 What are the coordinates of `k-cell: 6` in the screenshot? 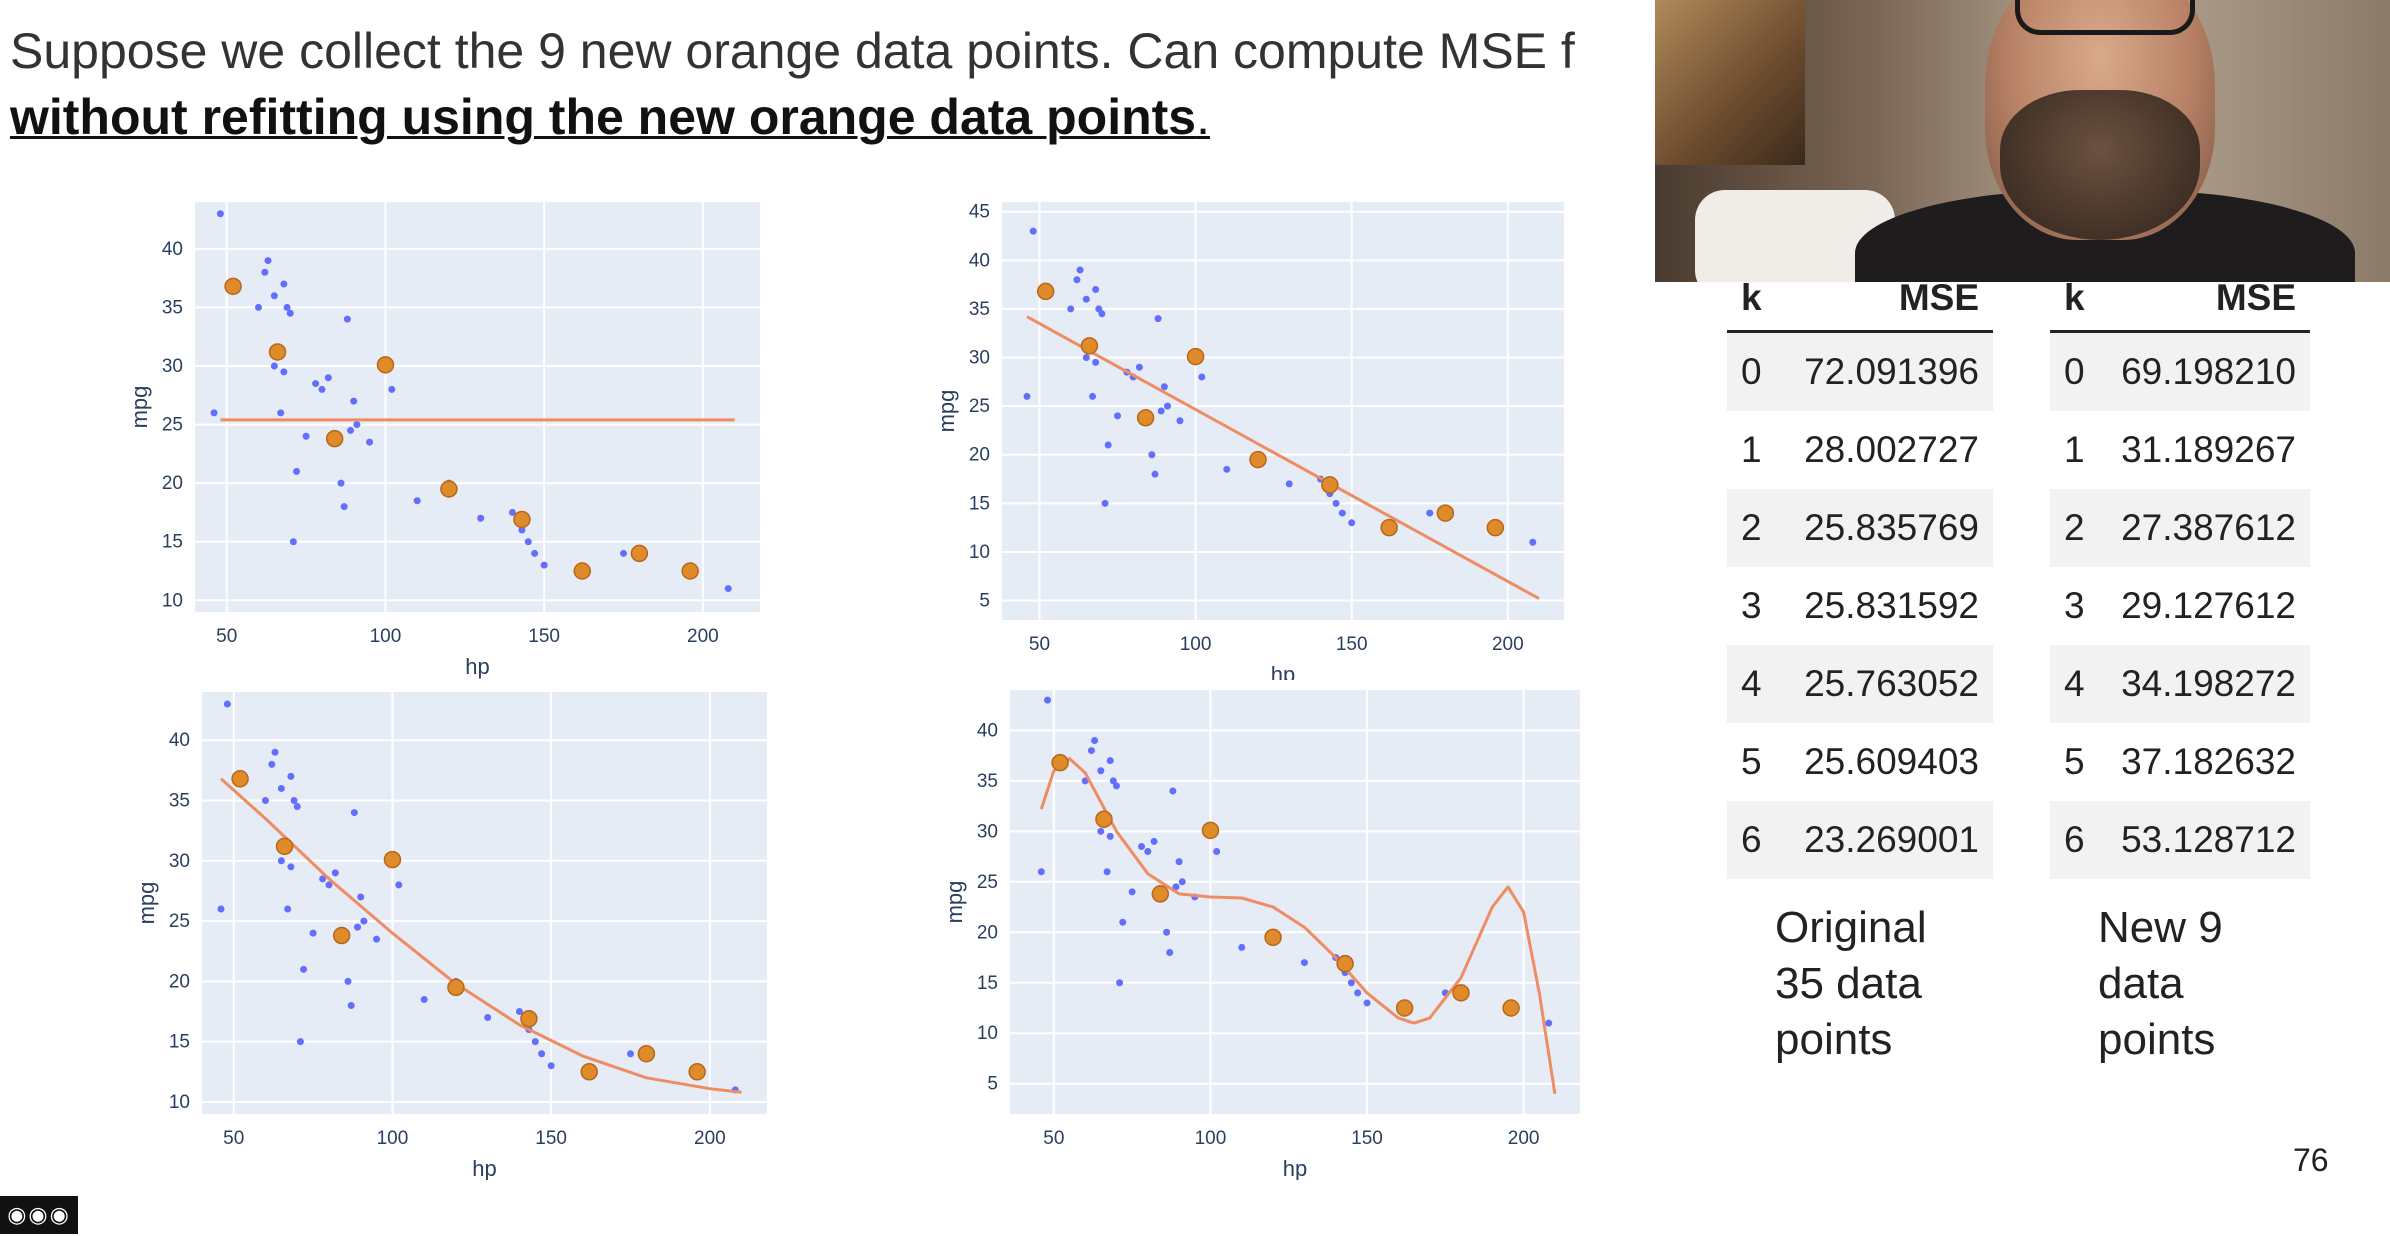 It's located at (2075, 840).